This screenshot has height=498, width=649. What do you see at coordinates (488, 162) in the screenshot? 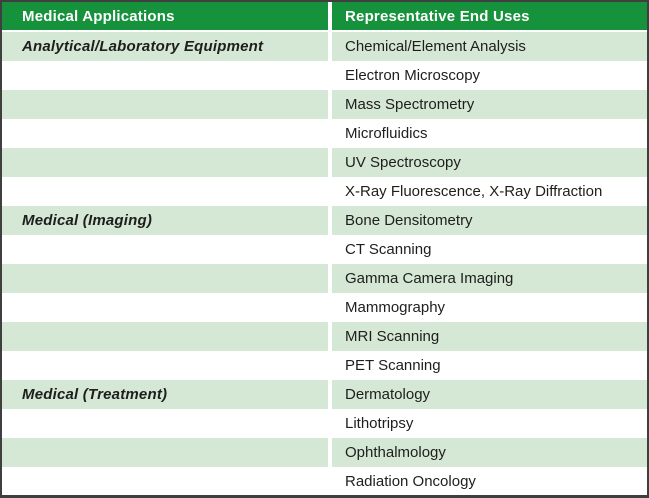
I see `end-use-cell: UV Spectroscopy` at bounding box center [488, 162].